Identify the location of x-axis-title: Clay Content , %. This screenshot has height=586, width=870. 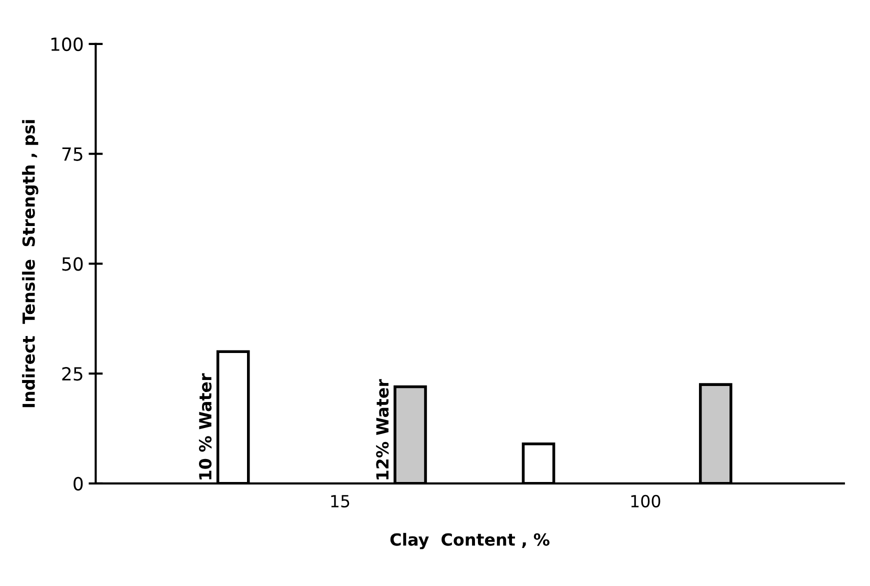
(470, 541).